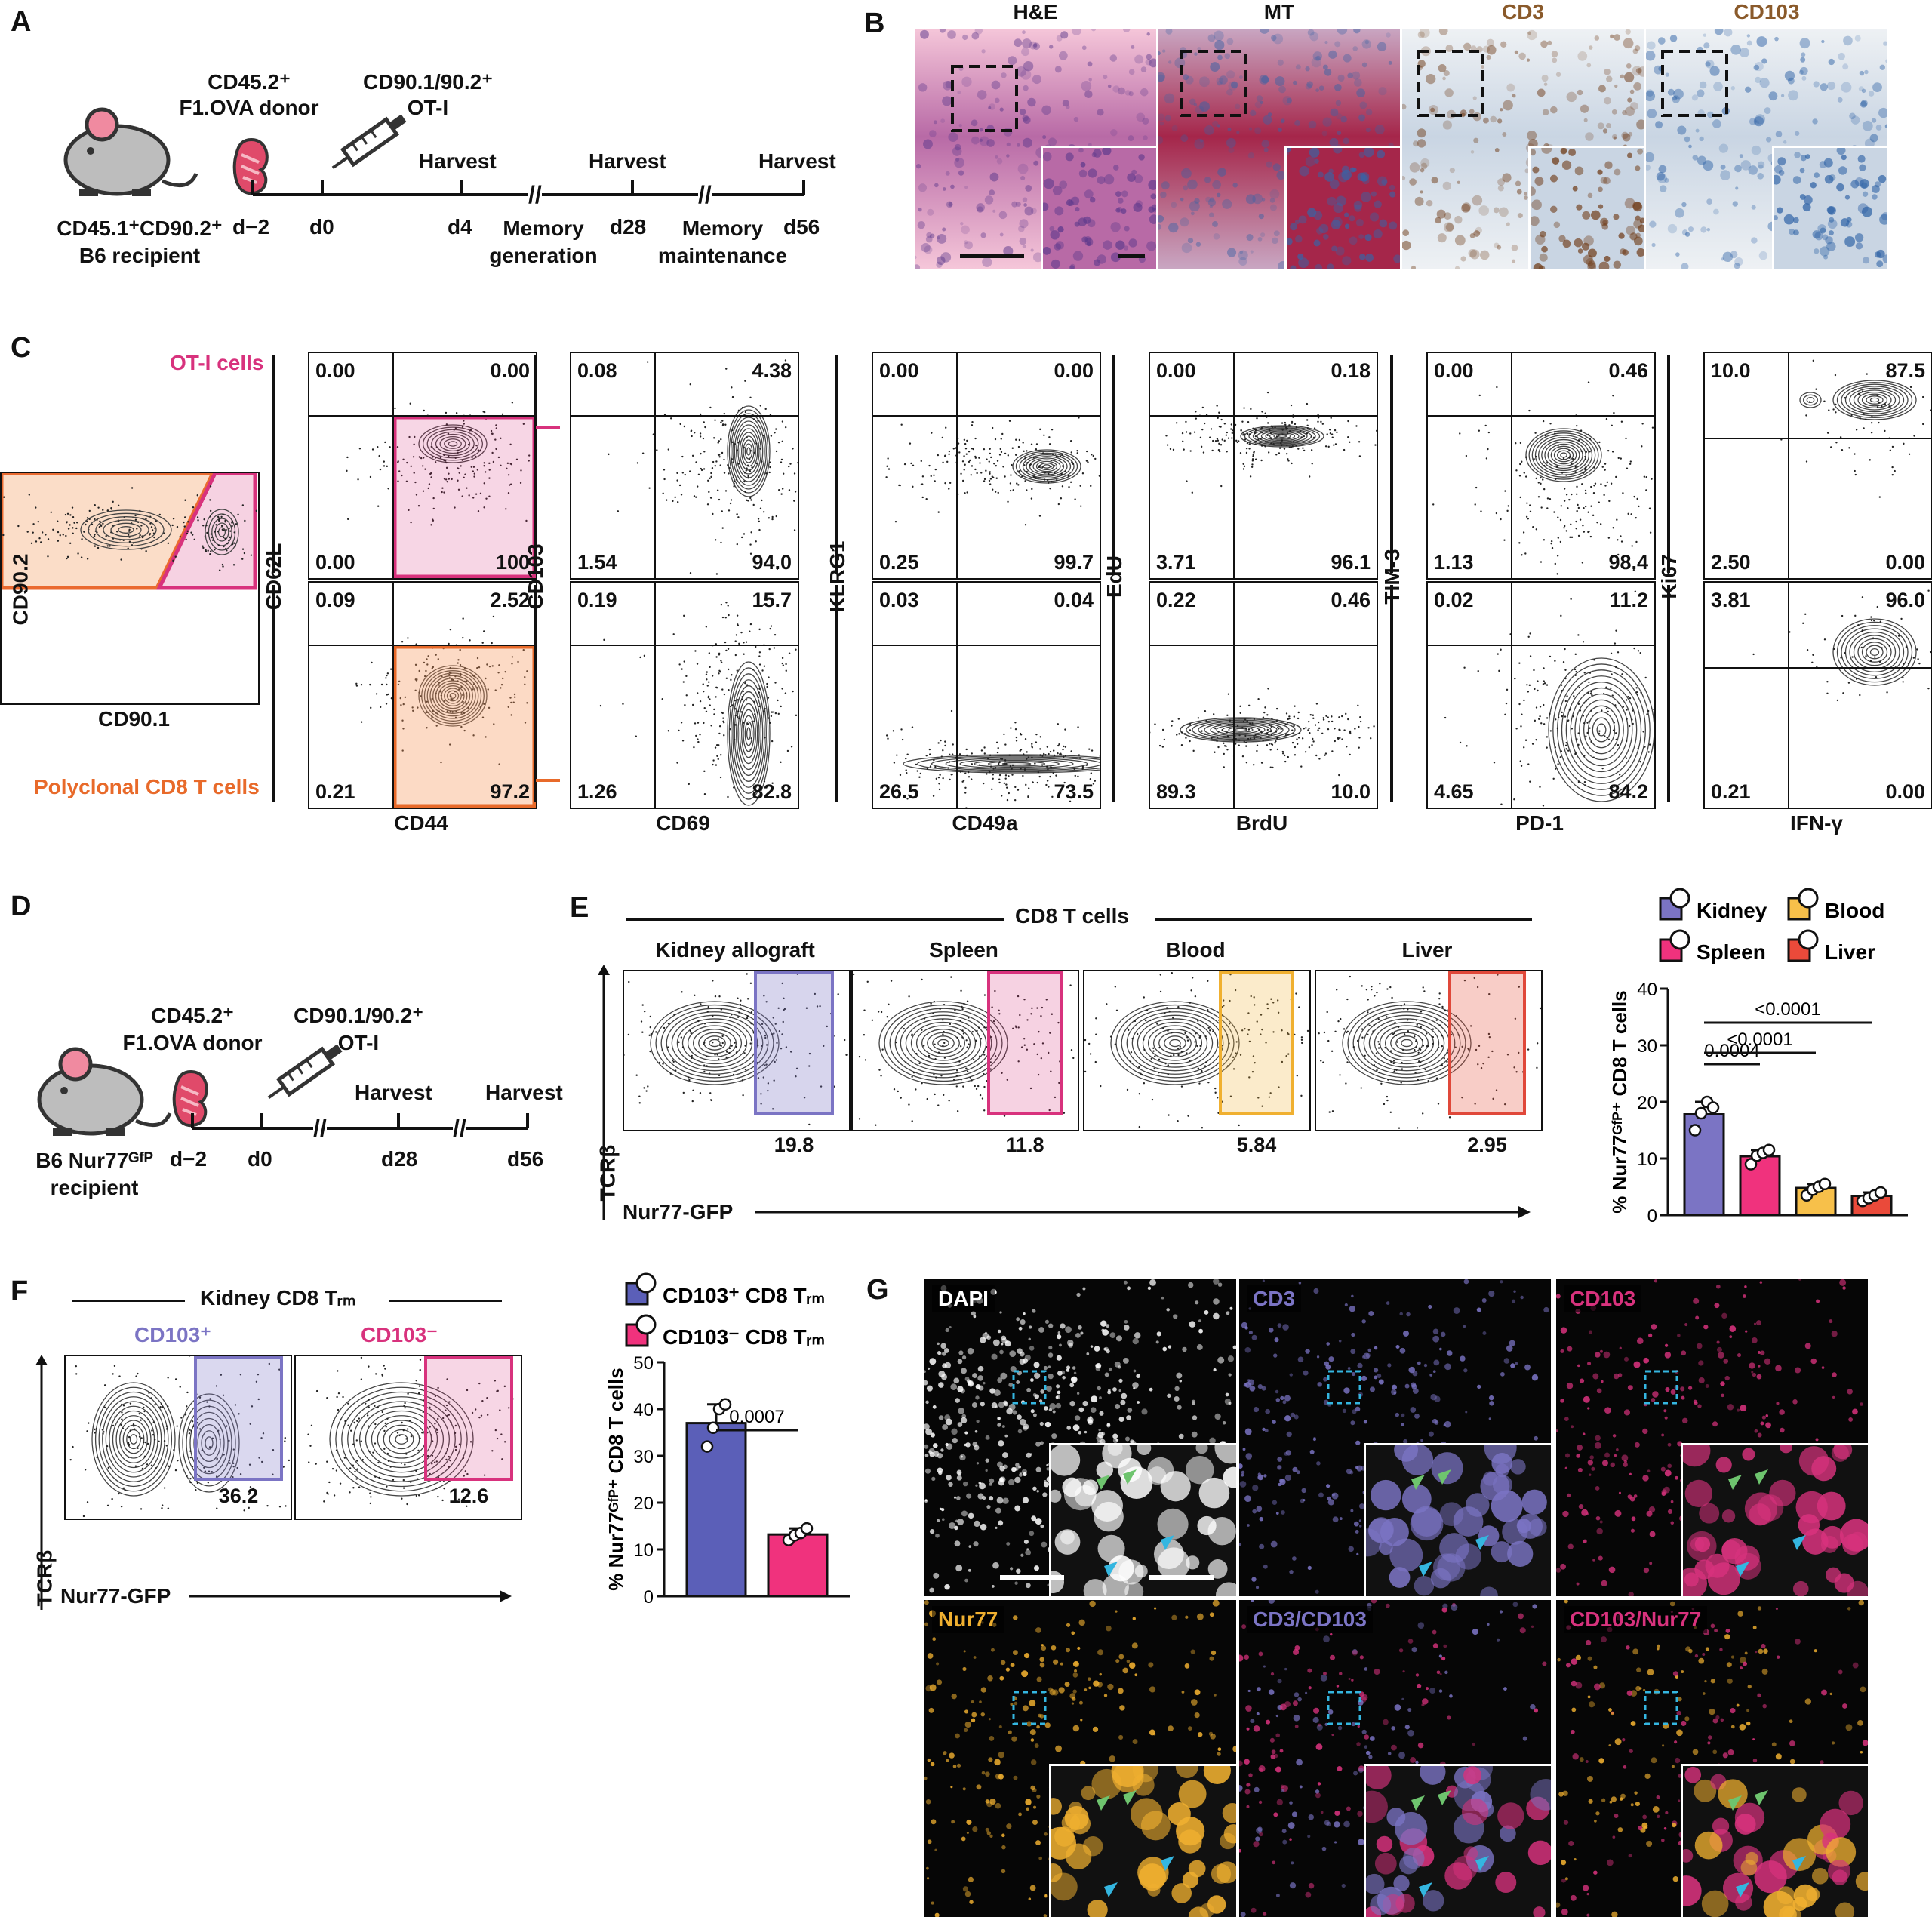 Image resolution: width=1932 pixels, height=1917 pixels. Describe the element at coordinates (421, 823) in the screenshot. I see `flow-x-label: CD44` at that location.